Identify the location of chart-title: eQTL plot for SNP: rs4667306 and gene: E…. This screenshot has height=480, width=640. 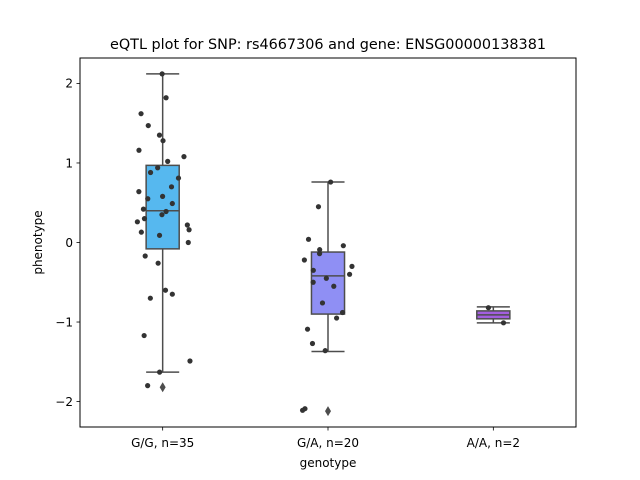
(328, 45).